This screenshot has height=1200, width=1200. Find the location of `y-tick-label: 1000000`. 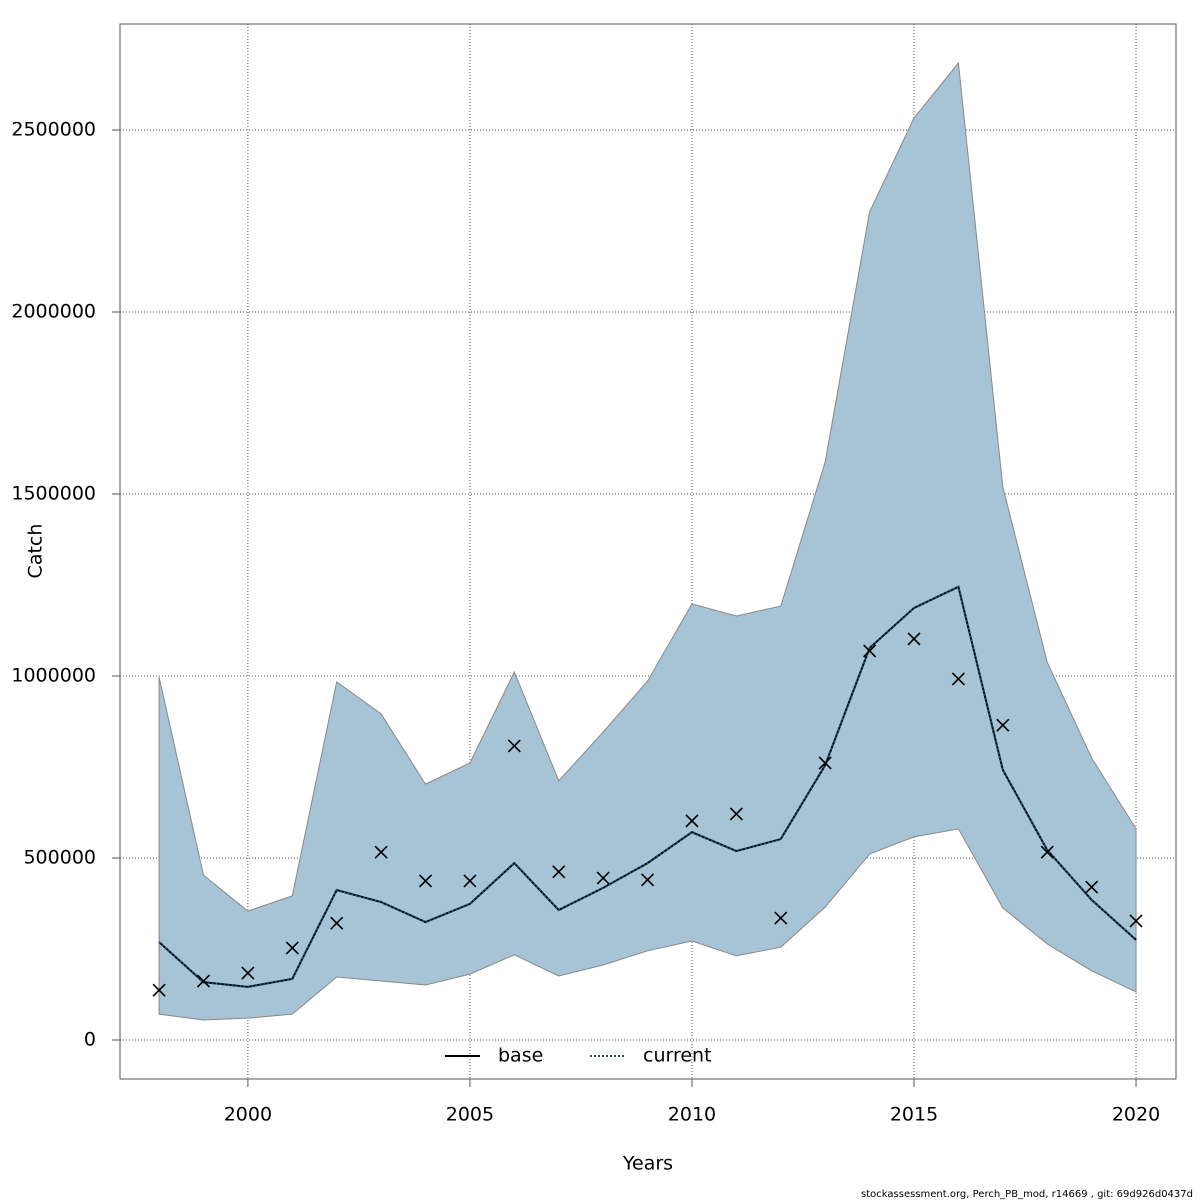

y-tick-label: 1000000 is located at coordinates (53, 676).